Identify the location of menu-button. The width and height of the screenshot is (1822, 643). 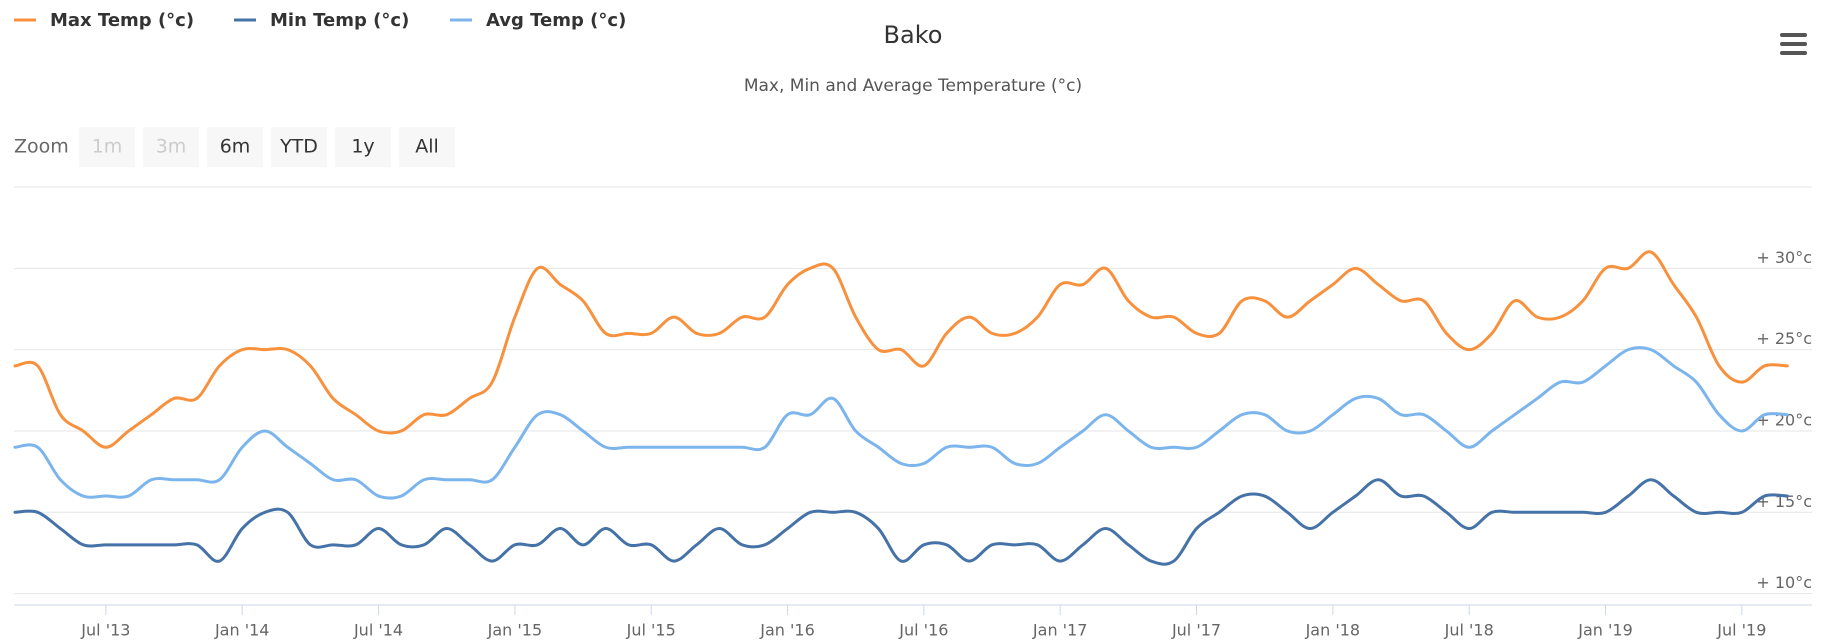
(1793, 45).